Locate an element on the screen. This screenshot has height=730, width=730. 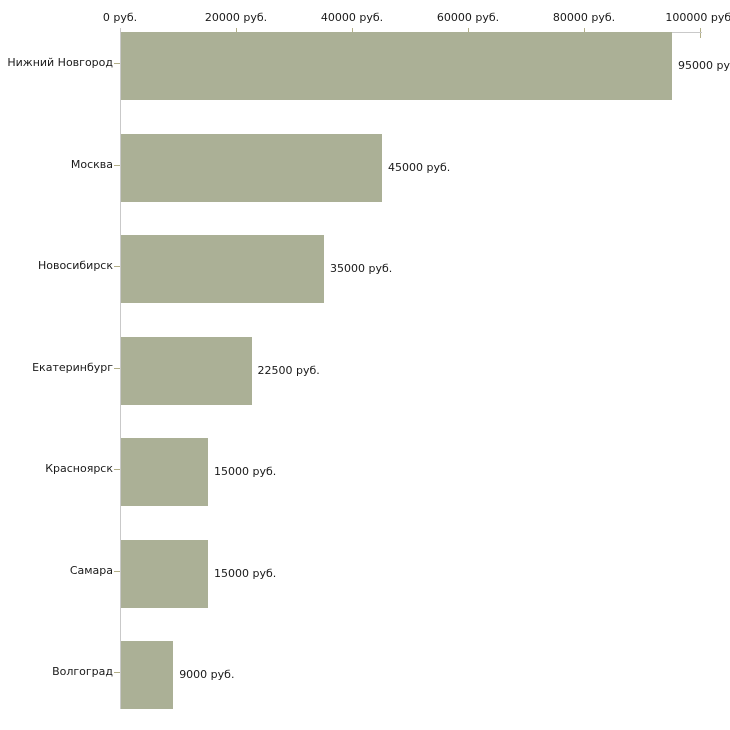
category-label: Новосибирск is located at coordinates (75, 265).